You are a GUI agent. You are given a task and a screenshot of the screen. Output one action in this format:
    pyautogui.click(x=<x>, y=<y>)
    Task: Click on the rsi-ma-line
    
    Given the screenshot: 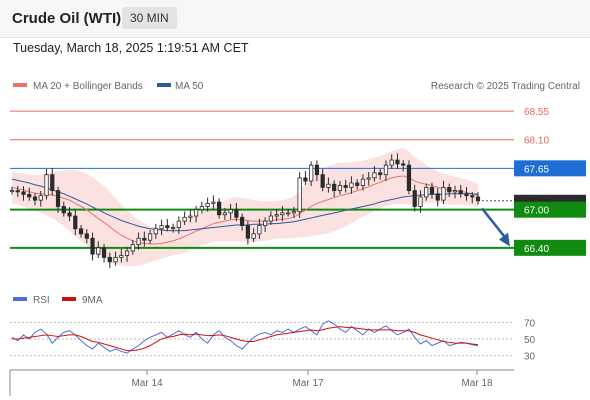 What is the action you would take?
    pyautogui.click(x=245, y=339)
    